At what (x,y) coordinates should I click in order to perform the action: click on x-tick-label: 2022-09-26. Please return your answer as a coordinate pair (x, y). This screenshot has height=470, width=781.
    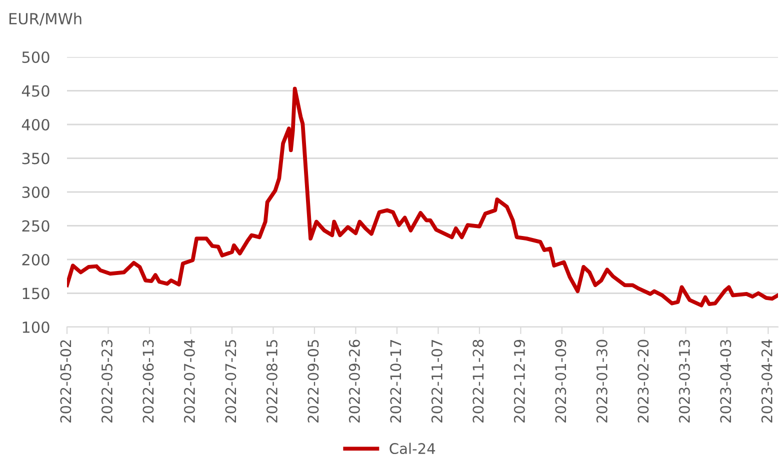
    Looking at the image, I should click on (354, 381).